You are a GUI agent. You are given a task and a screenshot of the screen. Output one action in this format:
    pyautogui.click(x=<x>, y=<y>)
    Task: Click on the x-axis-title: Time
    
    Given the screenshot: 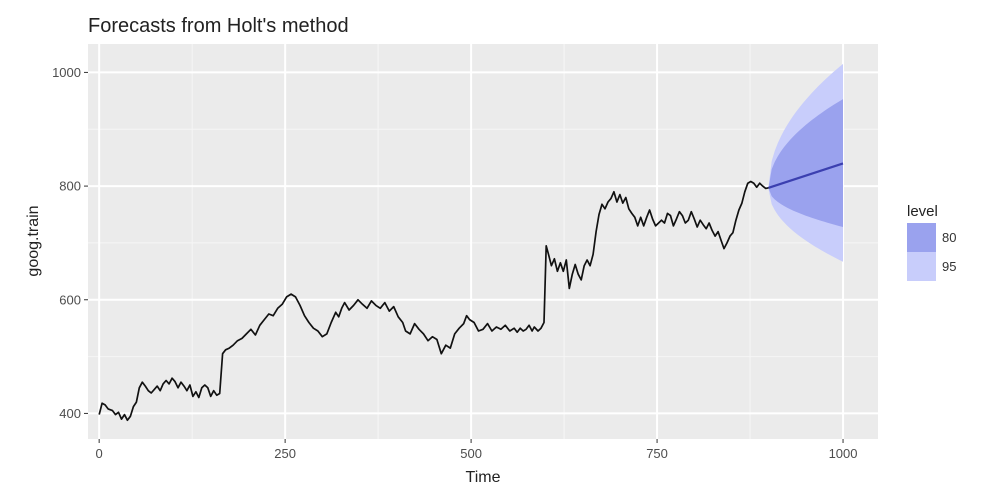 What is the action you would take?
    pyautogui.click(x=483, y=477)
    